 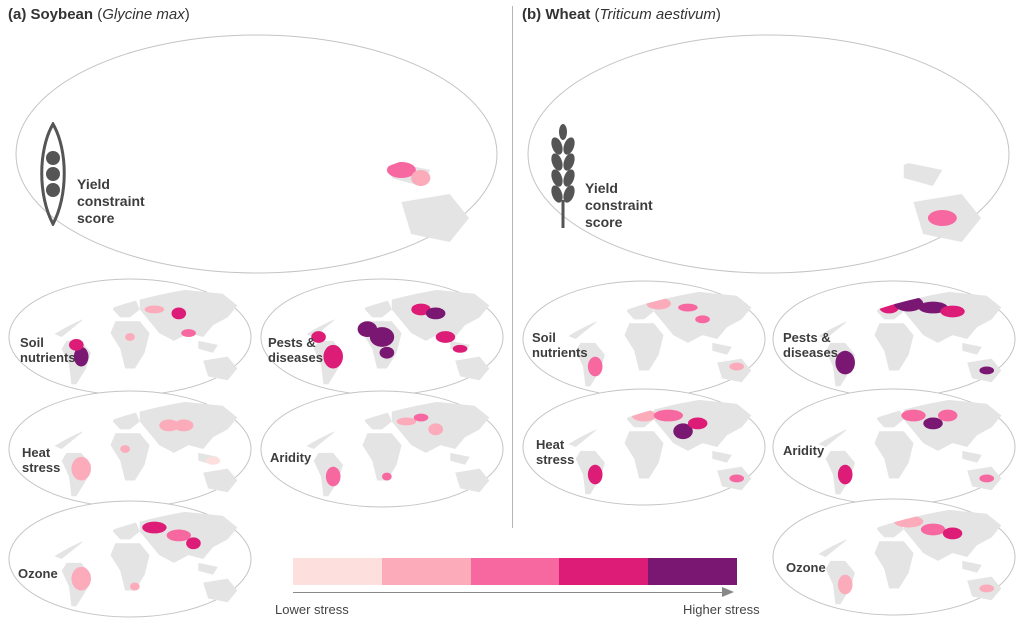 What do you see at coordinates (99, 14) in the screenshot?
I see `panel-a-title: (a) Soybean (Glycine max)` at bounding box center [99, 14].